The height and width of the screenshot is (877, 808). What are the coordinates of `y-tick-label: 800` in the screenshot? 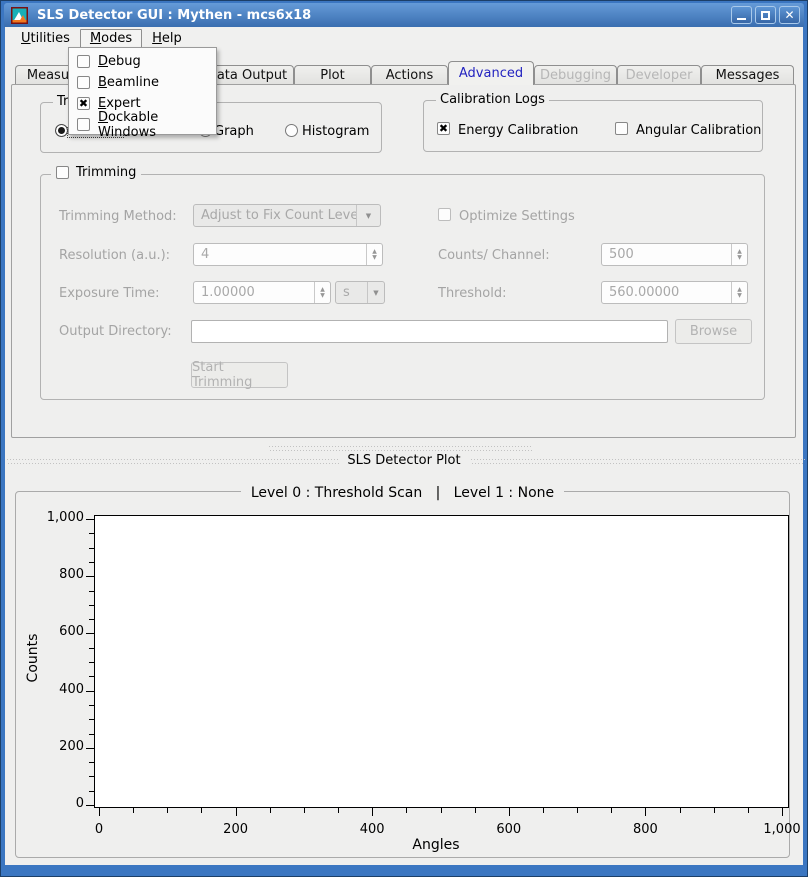 It's located at (71, 575).